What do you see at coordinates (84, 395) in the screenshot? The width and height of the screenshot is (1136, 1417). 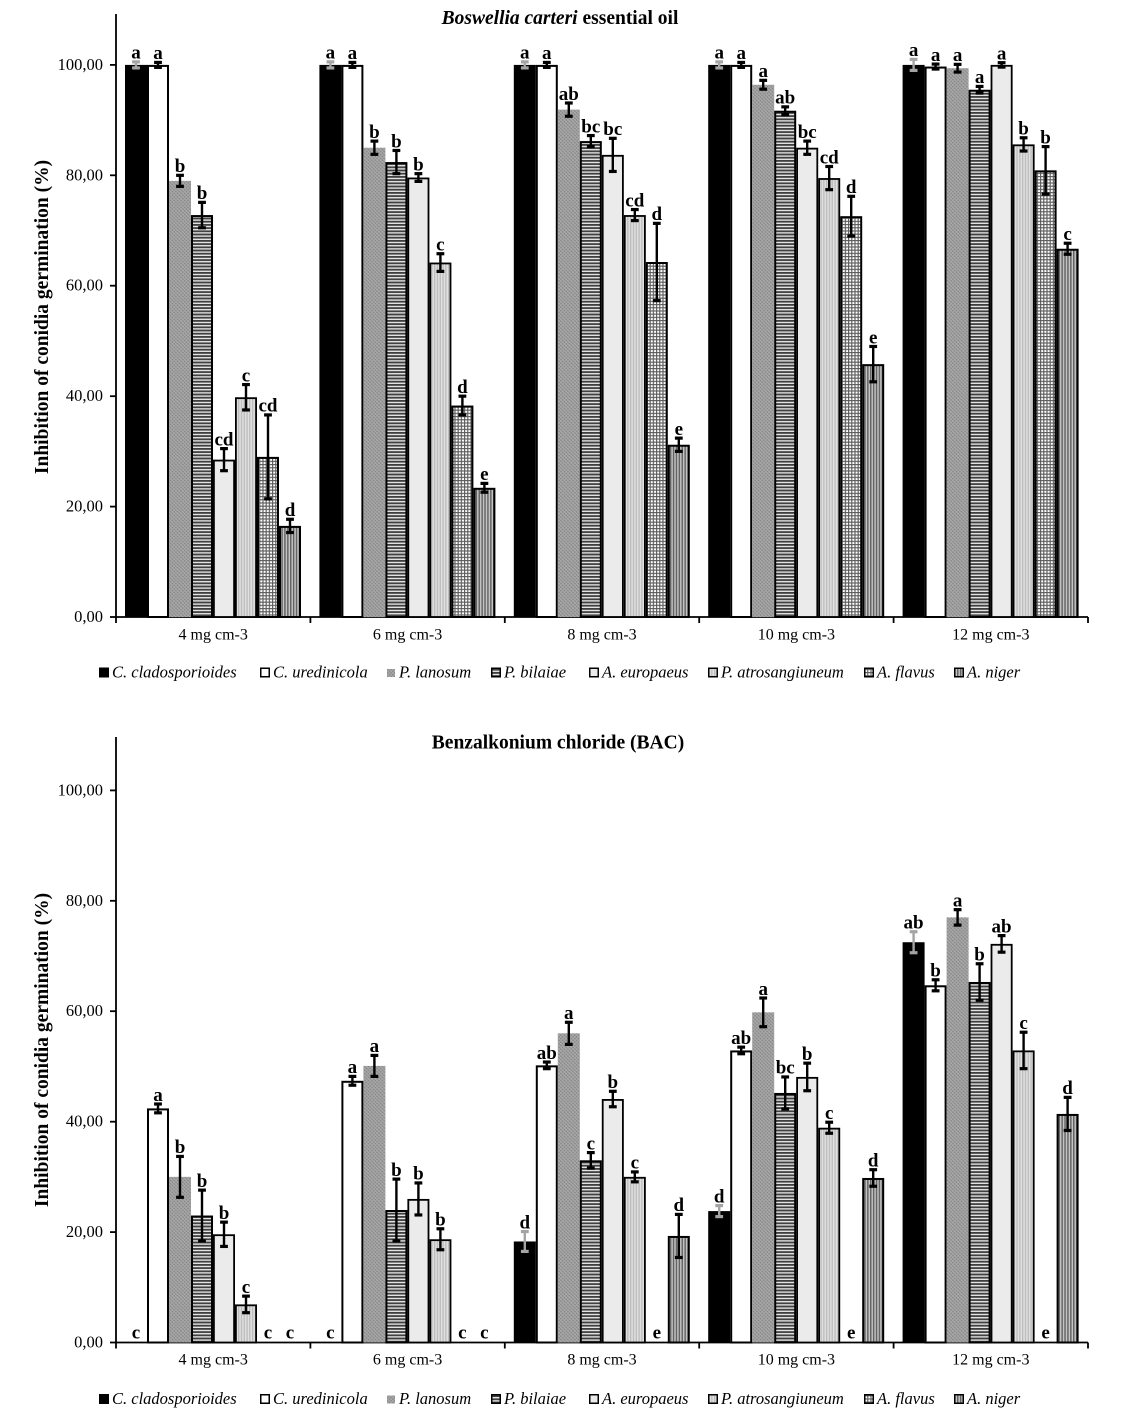 I see `svg-text: 40,00` at bounding box center [84, 395].